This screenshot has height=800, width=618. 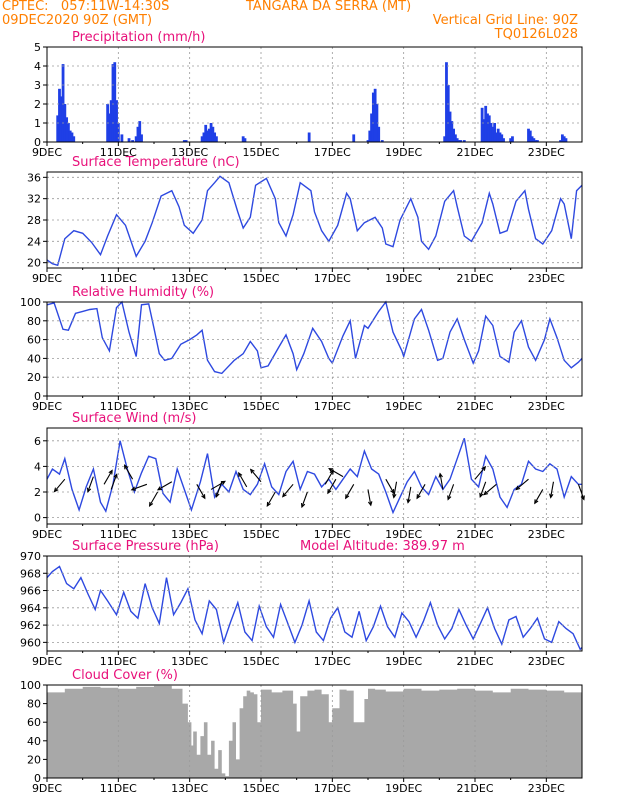 I want to click on wind-xtick-label: 19DEC, so click(x=403, y=534).